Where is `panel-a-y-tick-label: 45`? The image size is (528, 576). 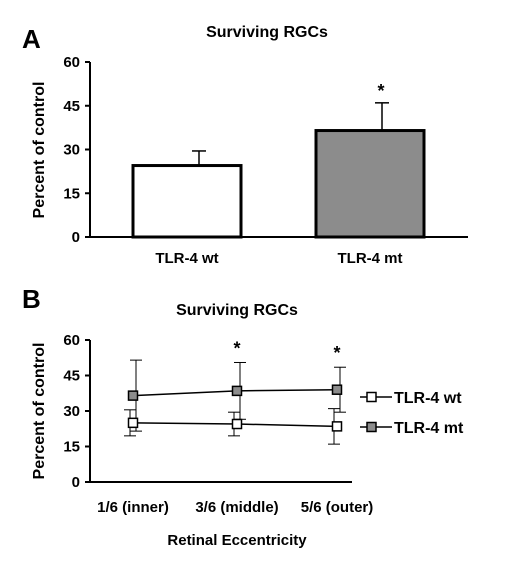 panel-a-y-tick-label: 45 is located at coordinates (71, 106).